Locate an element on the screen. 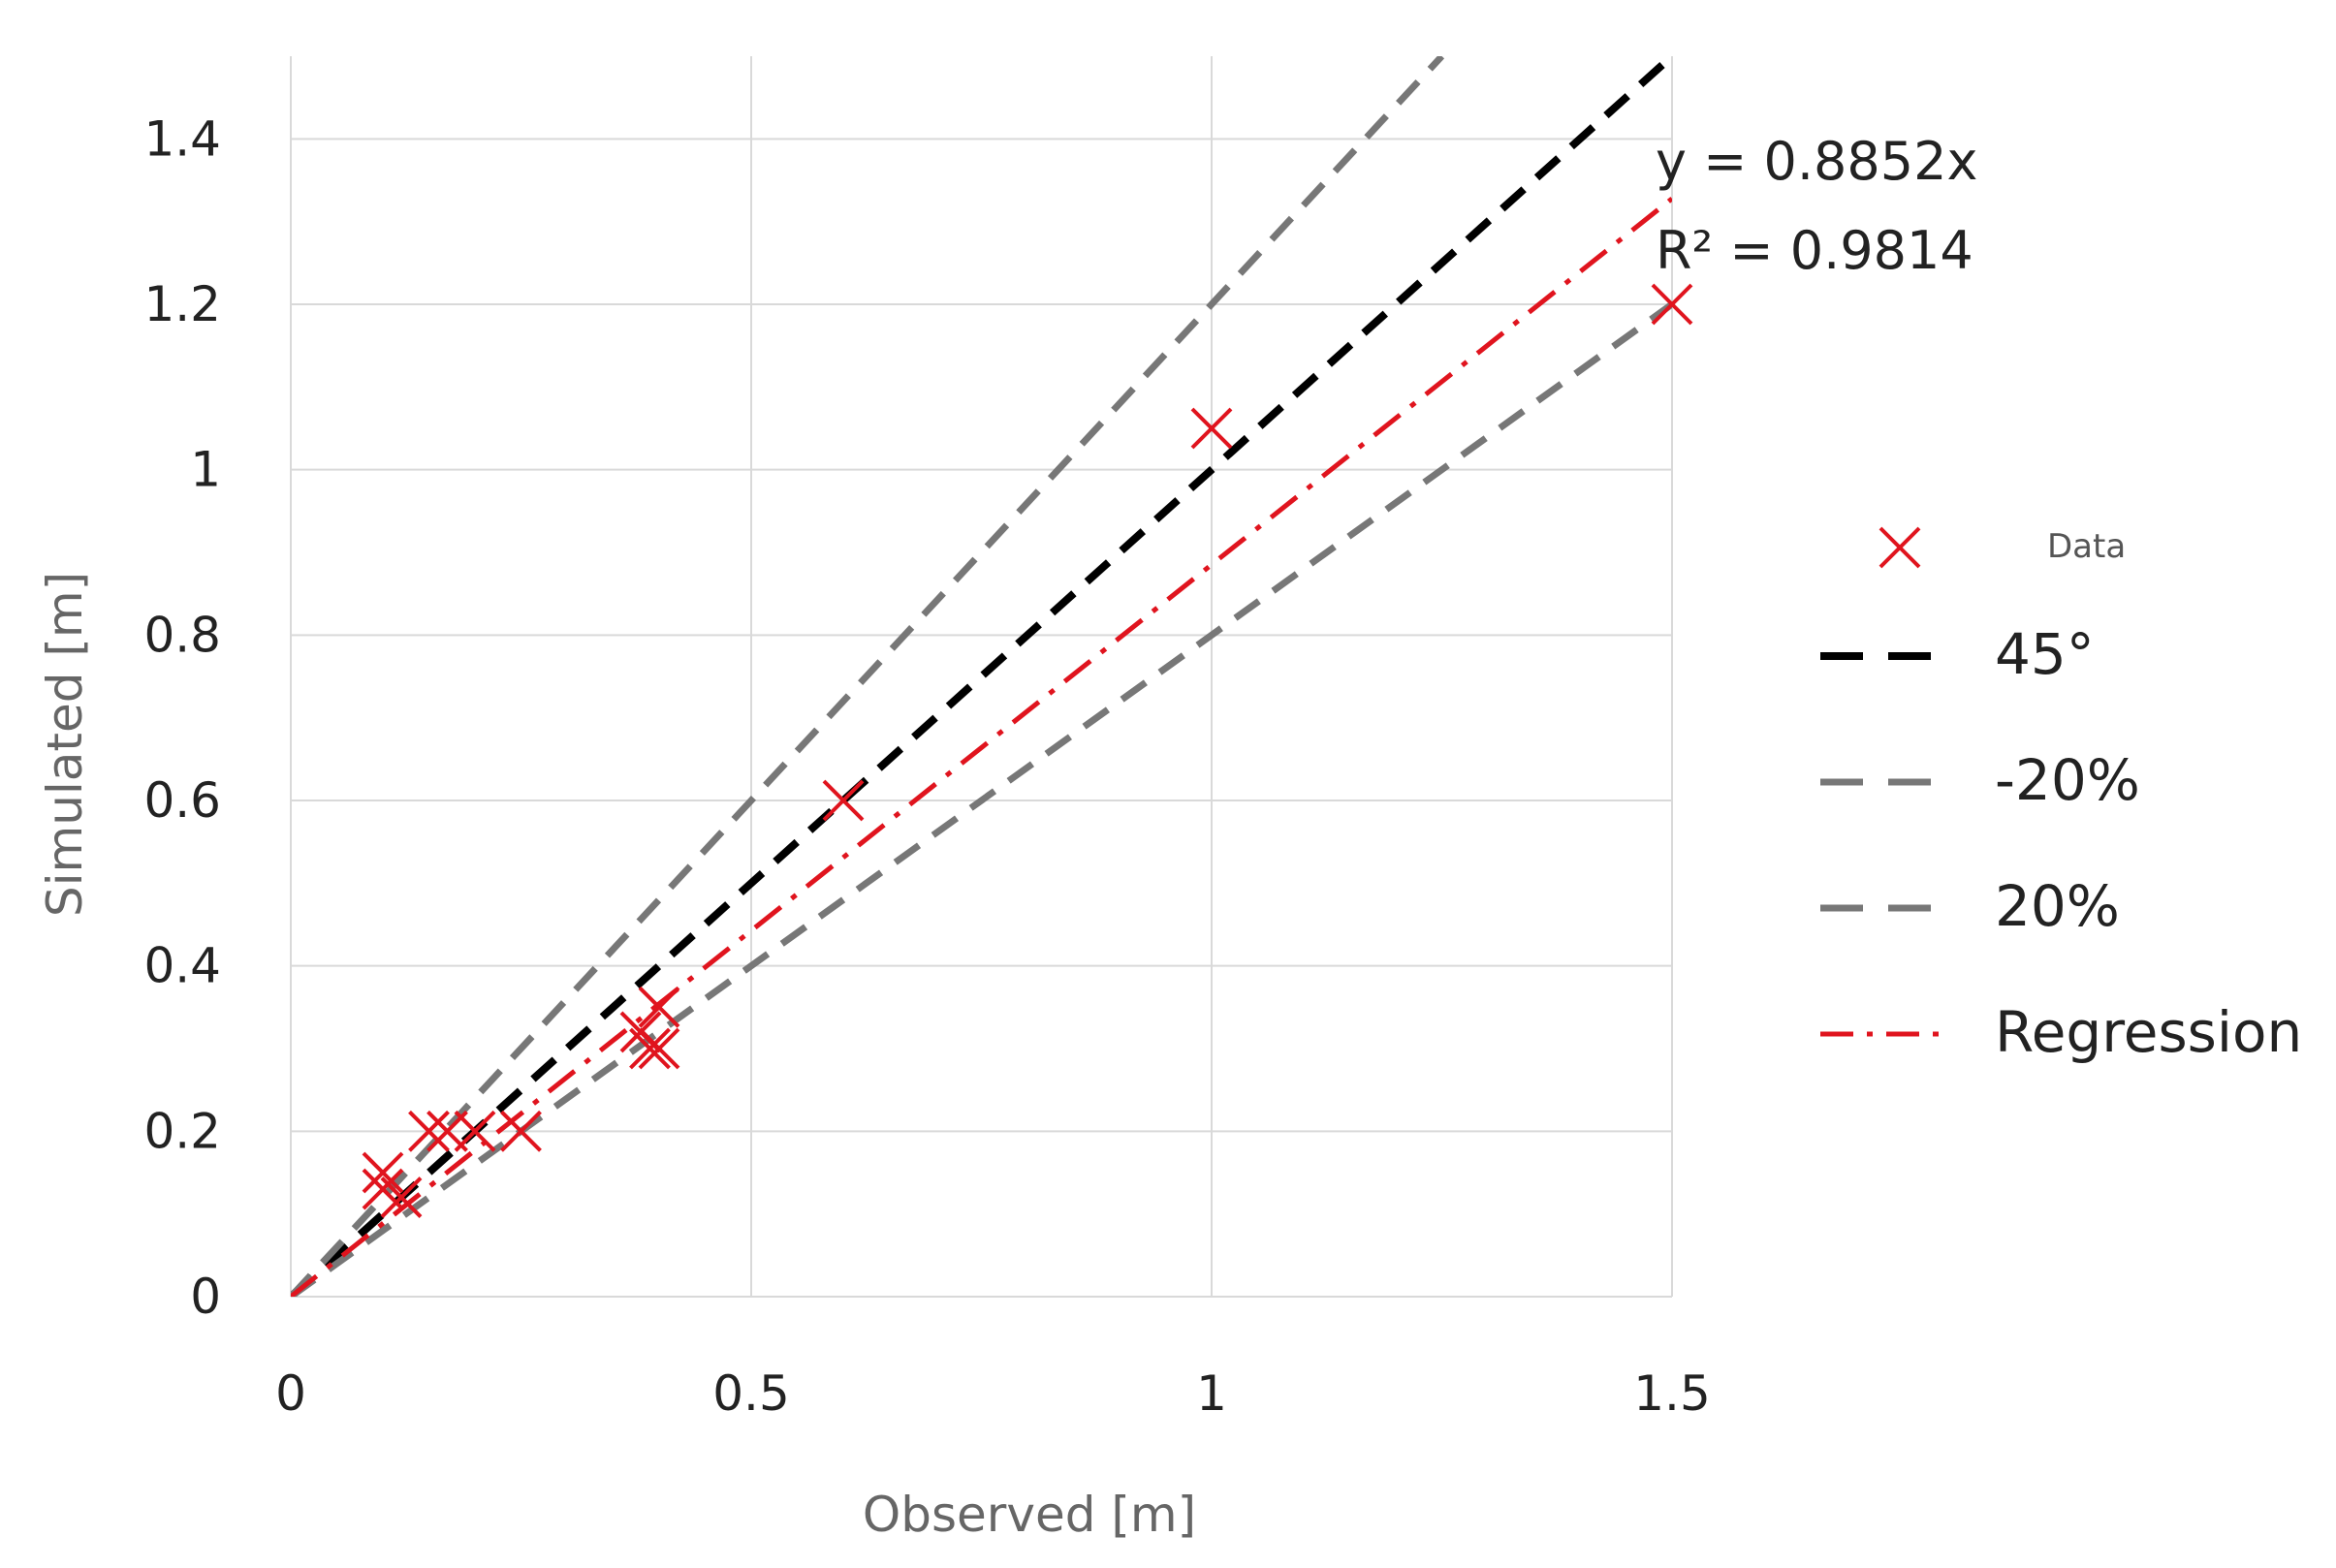 This screenshot has height=1568, width=2336. y-tick-label: 0.2 is located at coordinates (182, 1131).